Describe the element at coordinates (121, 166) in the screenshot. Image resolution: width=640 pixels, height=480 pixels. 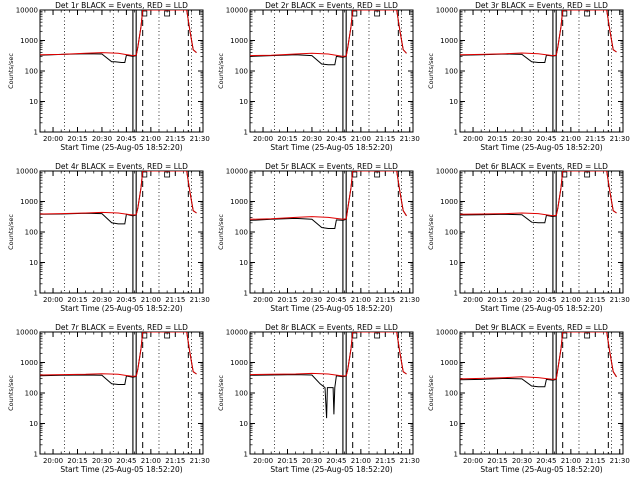
I see `chart-title: Det 4r BLACK = Events, RED = LLD` at that location.